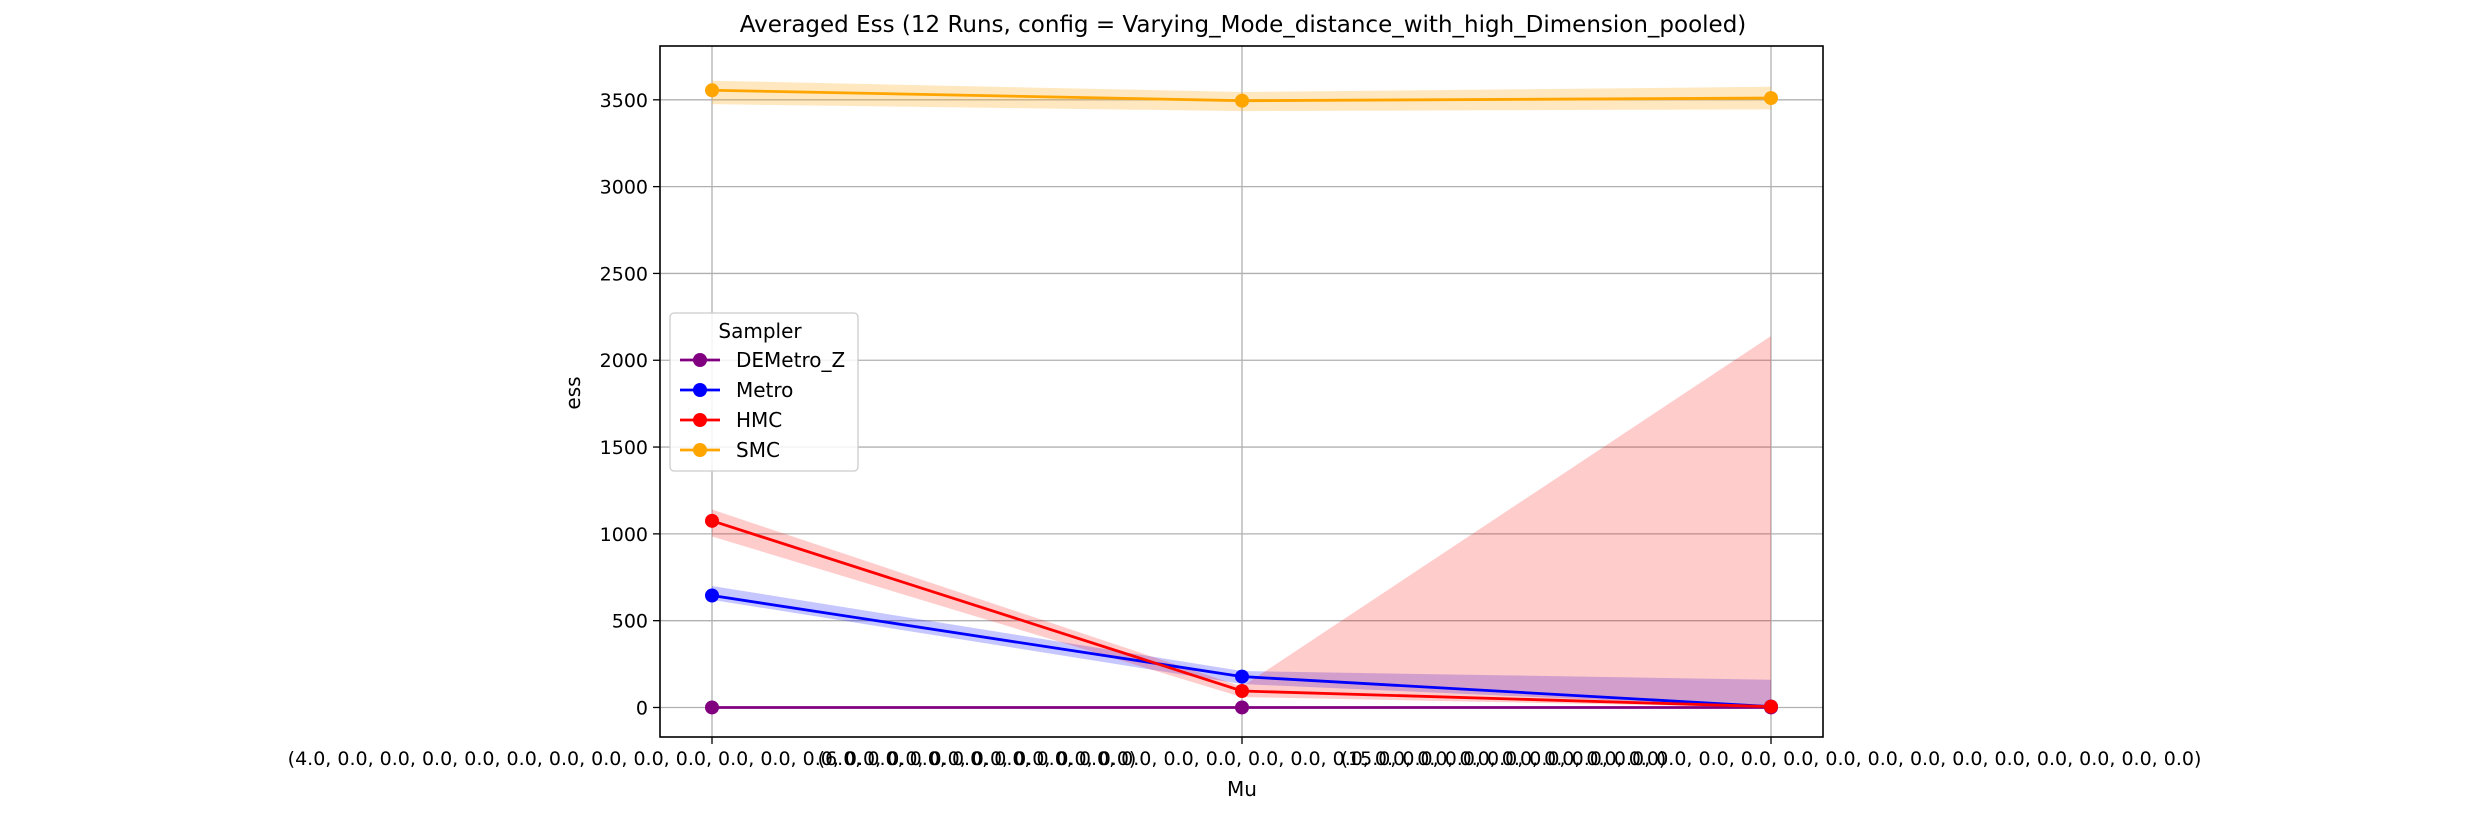 The image size is (2487, 822). What do you see at coordinates (1242, 789) in the screenshot?
I see `x-axis-label: Mu` at bounding box center [1242, 789].